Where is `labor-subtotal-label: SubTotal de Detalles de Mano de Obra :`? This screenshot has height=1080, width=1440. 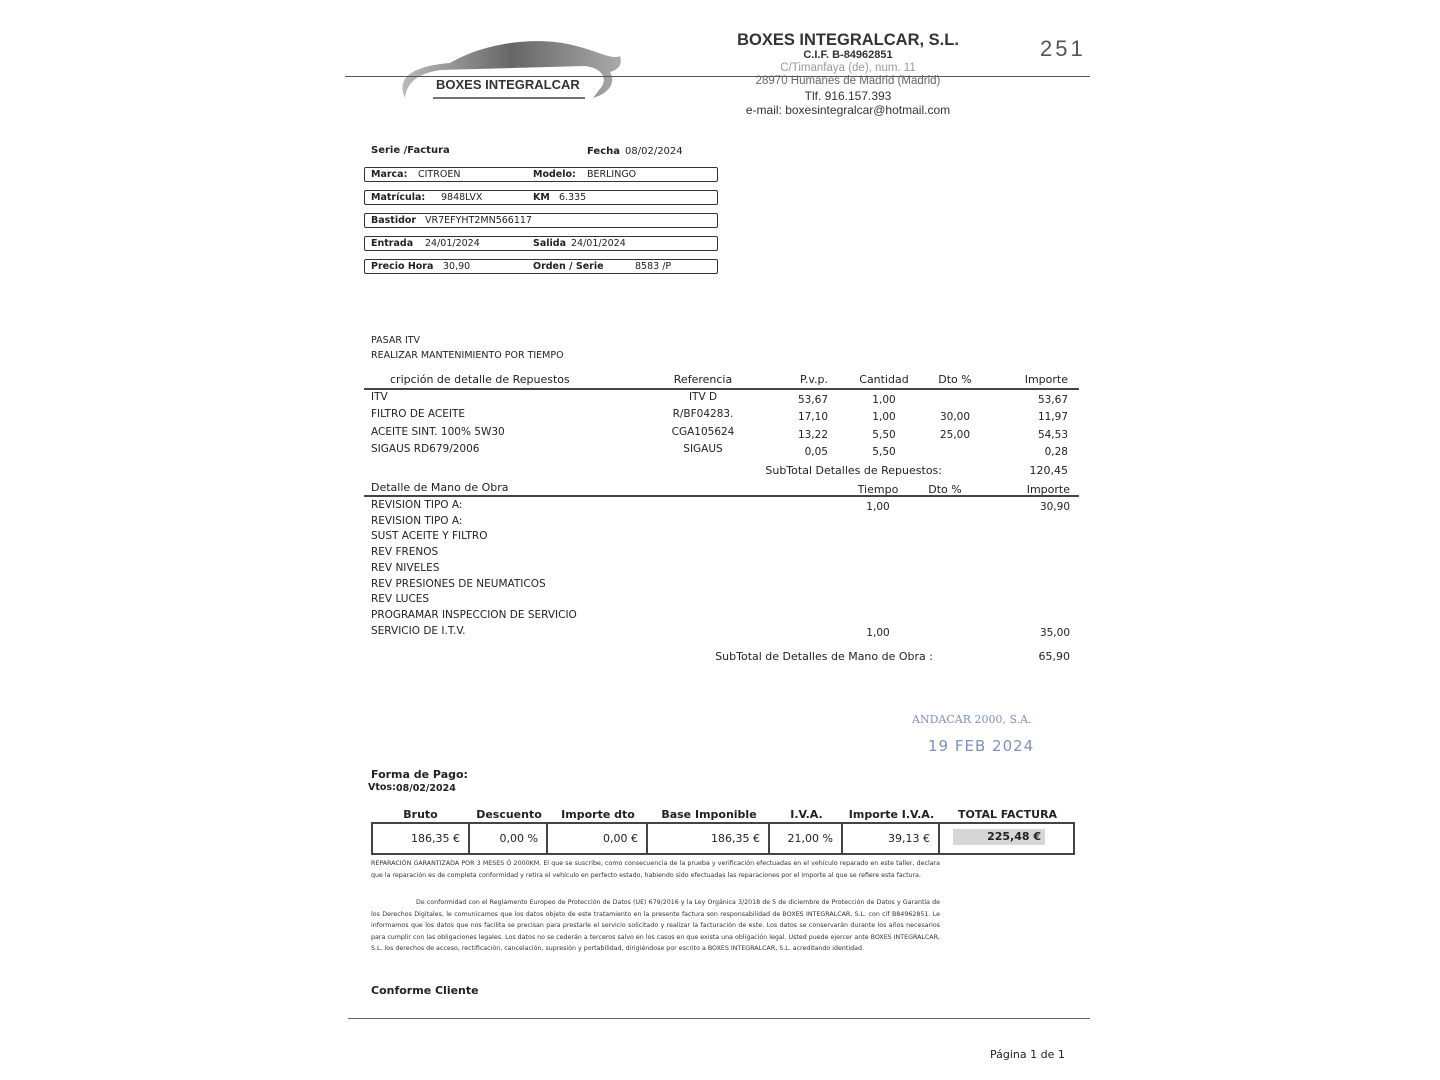 labor-subtotal-label: SubTotal de Detalles de Mano de Obra : is located at coordinates (824, 656).